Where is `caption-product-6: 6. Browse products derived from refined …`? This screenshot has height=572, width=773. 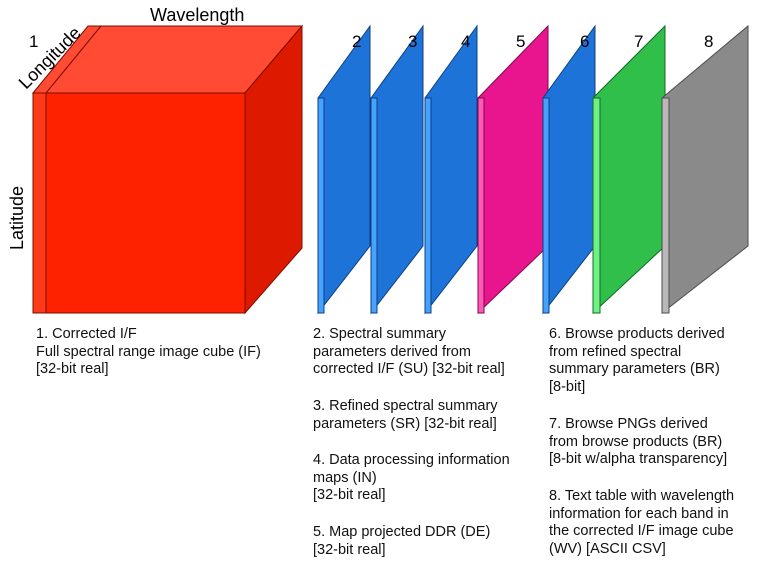
caption-product-6: 6. Browse products derived from refined … is located at coordinates (637, 360).